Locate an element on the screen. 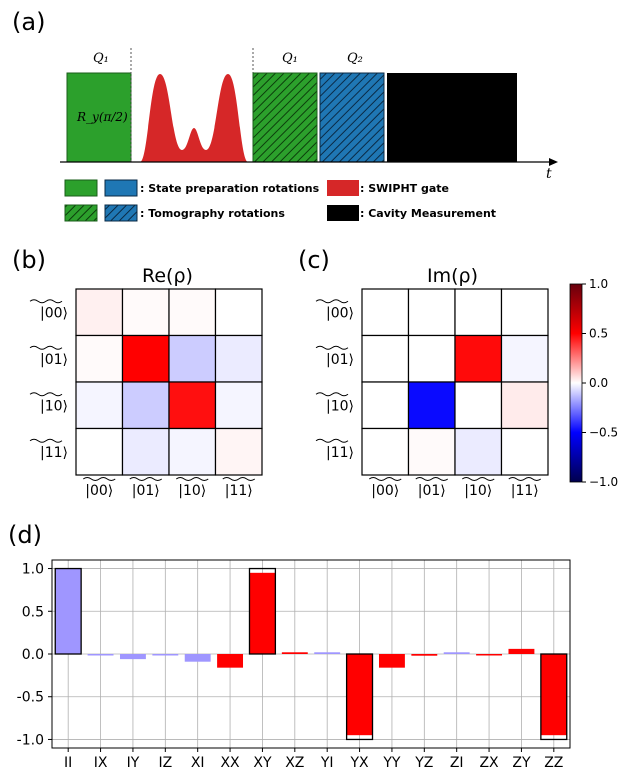 The image size is (634, 775). legend-swatch-green-hatched is located at coordinates (81, 213).